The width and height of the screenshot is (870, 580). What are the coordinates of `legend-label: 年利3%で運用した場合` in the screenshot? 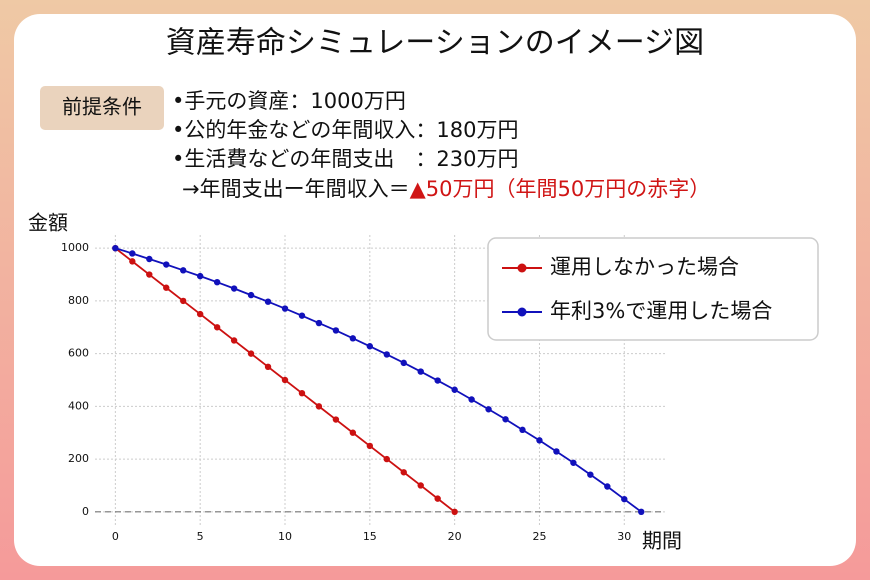 It's located at (661, 311).